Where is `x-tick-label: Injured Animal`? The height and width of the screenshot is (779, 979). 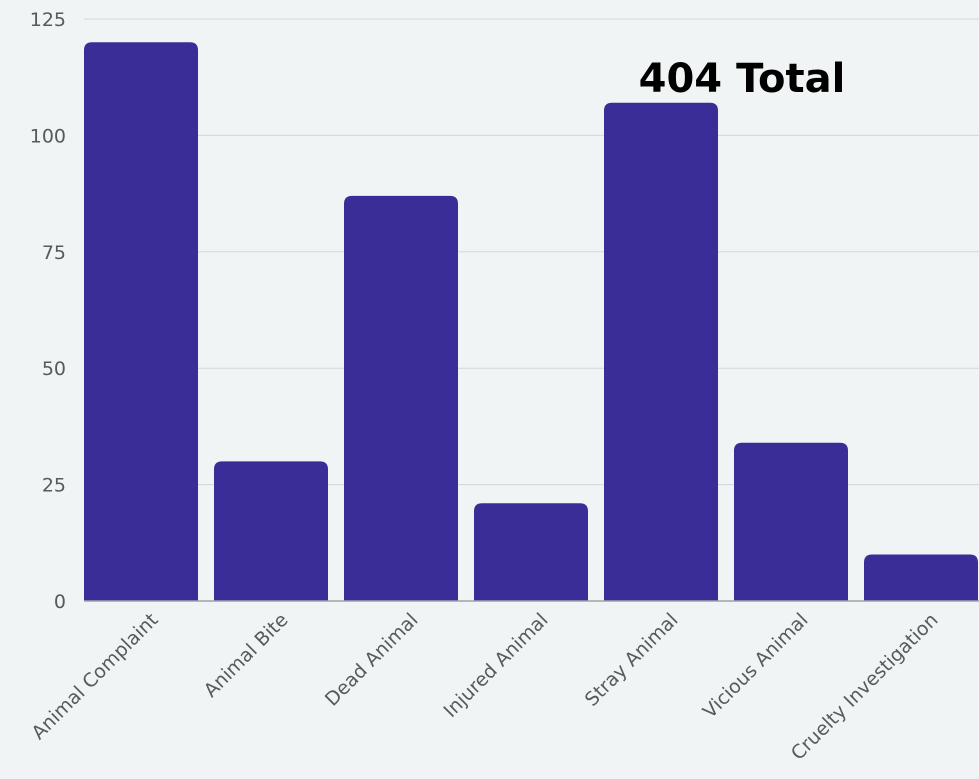
x-tick-label: Injured Animal is located at coordinates (495, 665).